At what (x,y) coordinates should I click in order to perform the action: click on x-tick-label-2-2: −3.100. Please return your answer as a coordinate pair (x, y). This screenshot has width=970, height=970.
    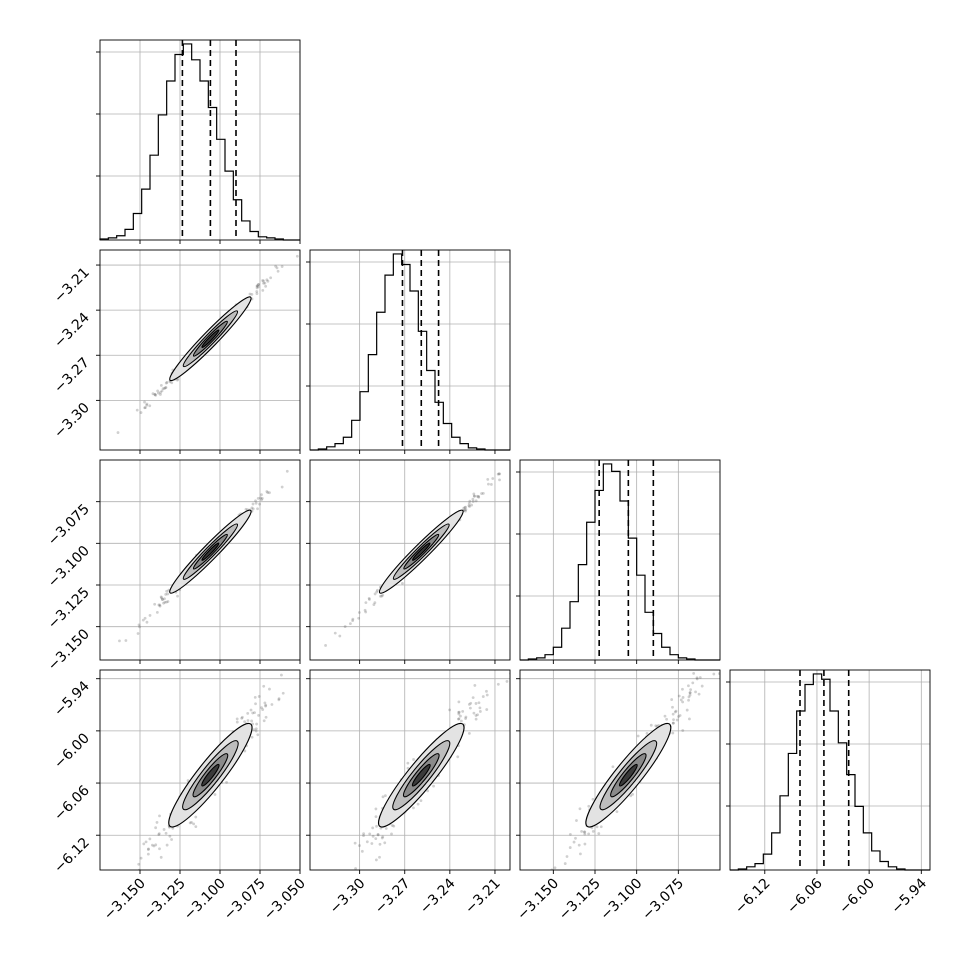
    Looking at the image, I should click on (622, 900).